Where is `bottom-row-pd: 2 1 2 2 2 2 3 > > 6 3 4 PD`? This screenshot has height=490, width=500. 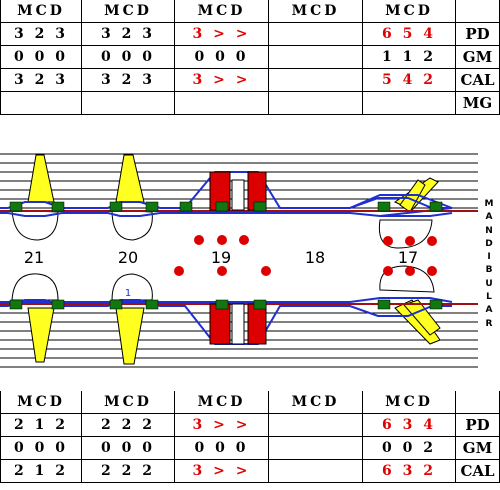 bottom-row-pd: 2 1 2 2 2 2 3 > > 6 3 4 PD is located at coordinates (250, 425).